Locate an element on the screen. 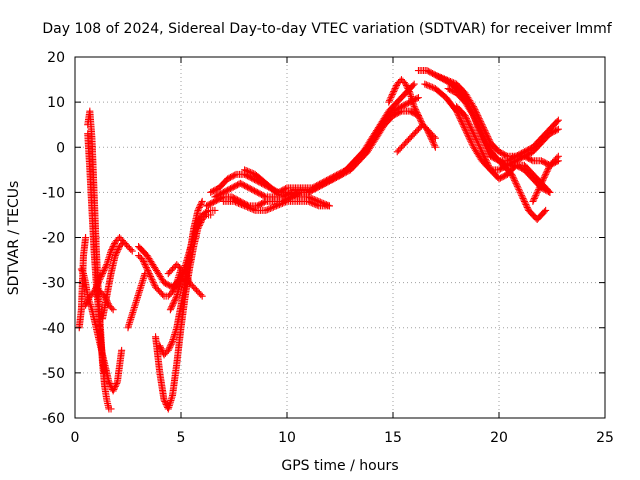 Image resolution: width=640 pixels, height=480 pixels. y-tick-label: -40 is located at coordinates (53, 329).